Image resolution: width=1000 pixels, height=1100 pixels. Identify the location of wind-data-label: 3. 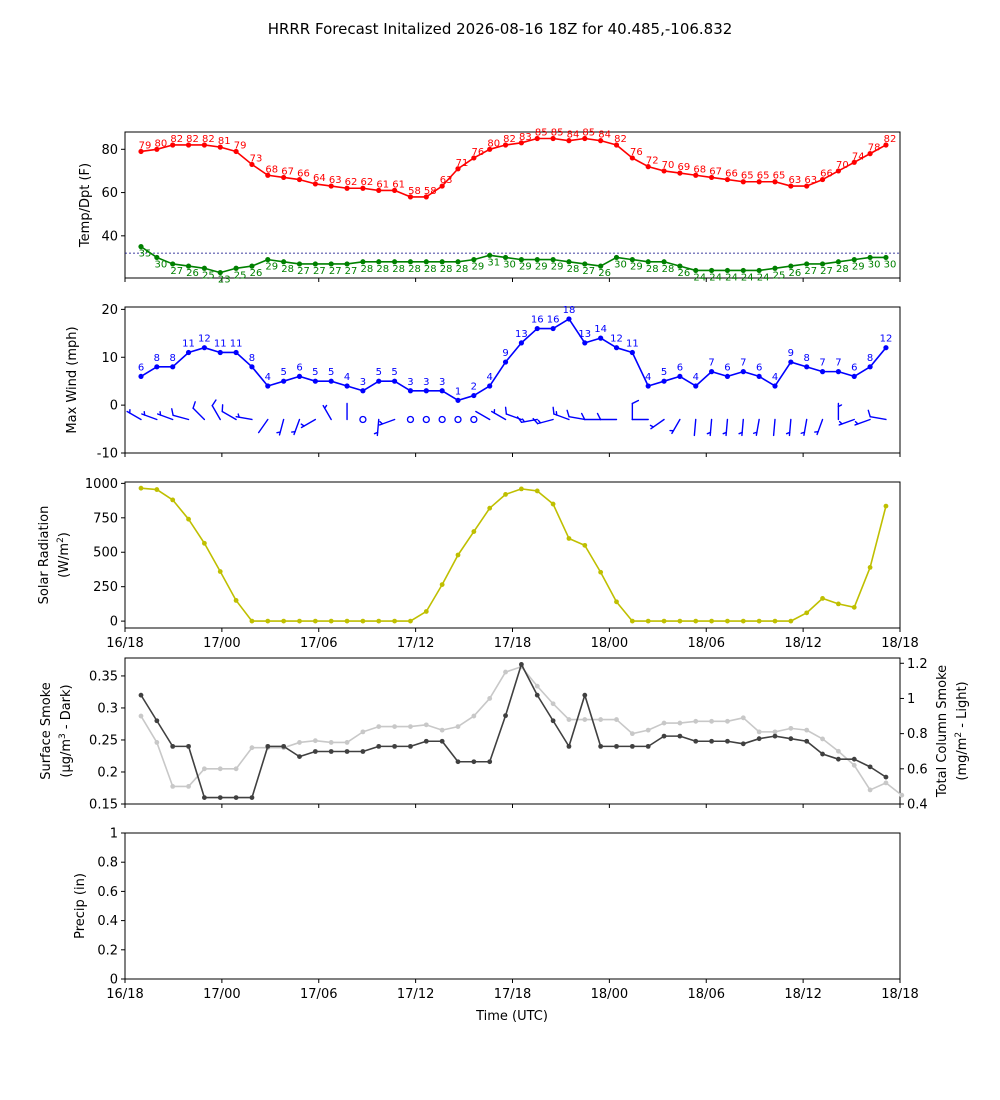
(426, 382).